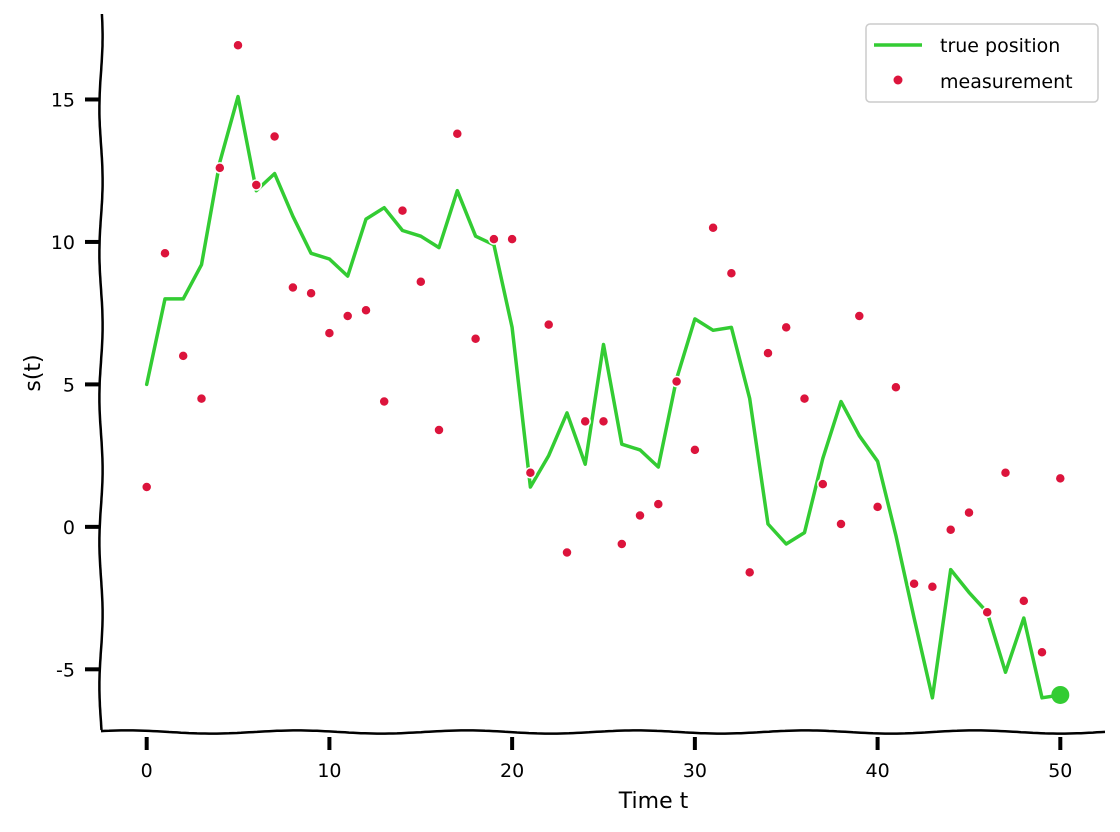 The height and width of the screenshot is (832, 1120). I want to click on legend-dot-swatch, so click(898, 80).